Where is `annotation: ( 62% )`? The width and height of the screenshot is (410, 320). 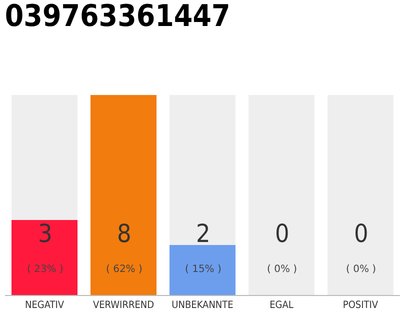
annotation: ( 62% ) is located at coordinates (124, 269).